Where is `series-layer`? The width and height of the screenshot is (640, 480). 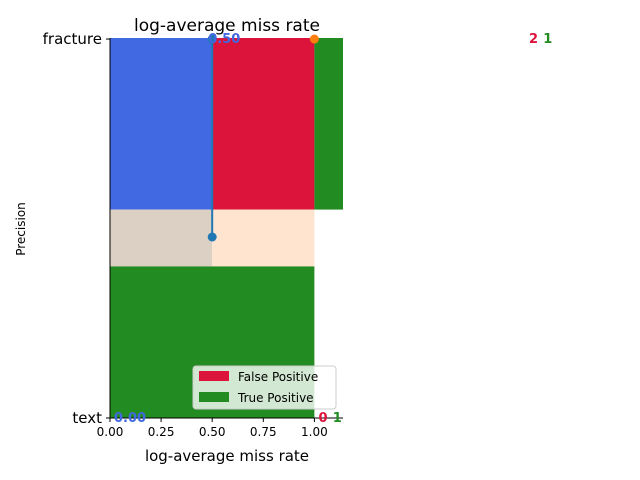 series-layer is located at coordinates (263, 138).